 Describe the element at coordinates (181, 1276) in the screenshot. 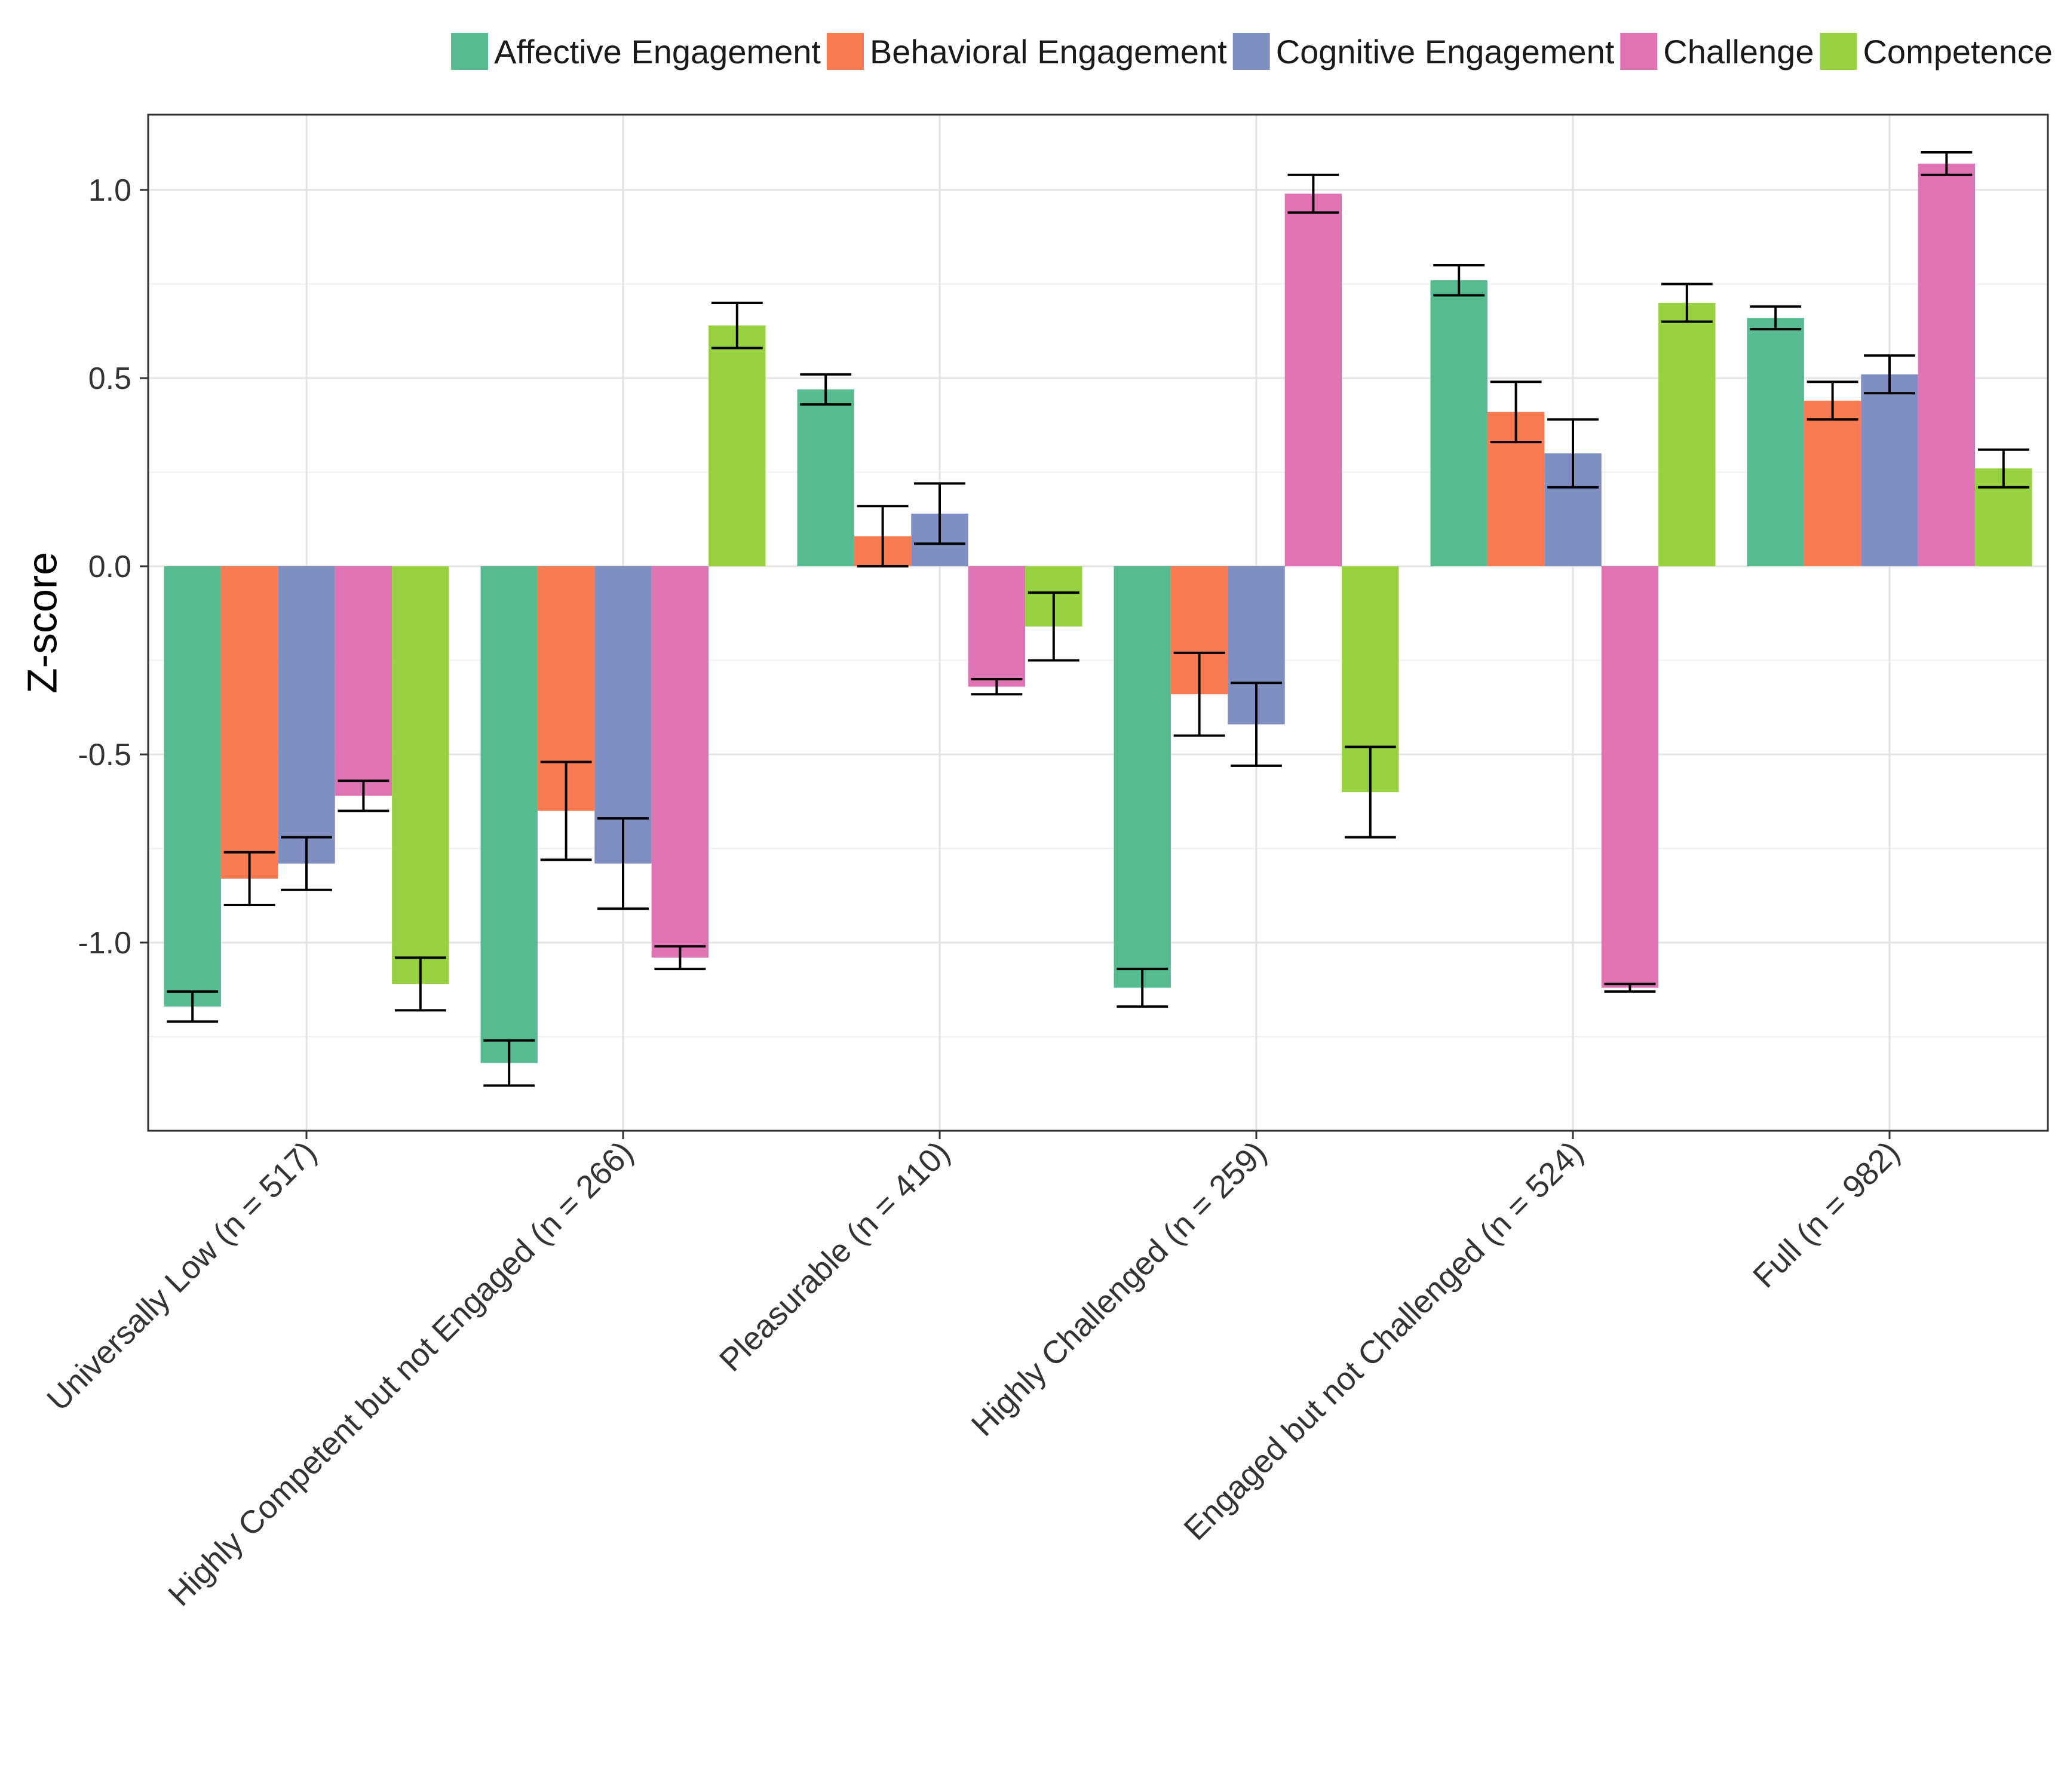

I see `x-tick-label: Universally Low (n = 517)` at that location.